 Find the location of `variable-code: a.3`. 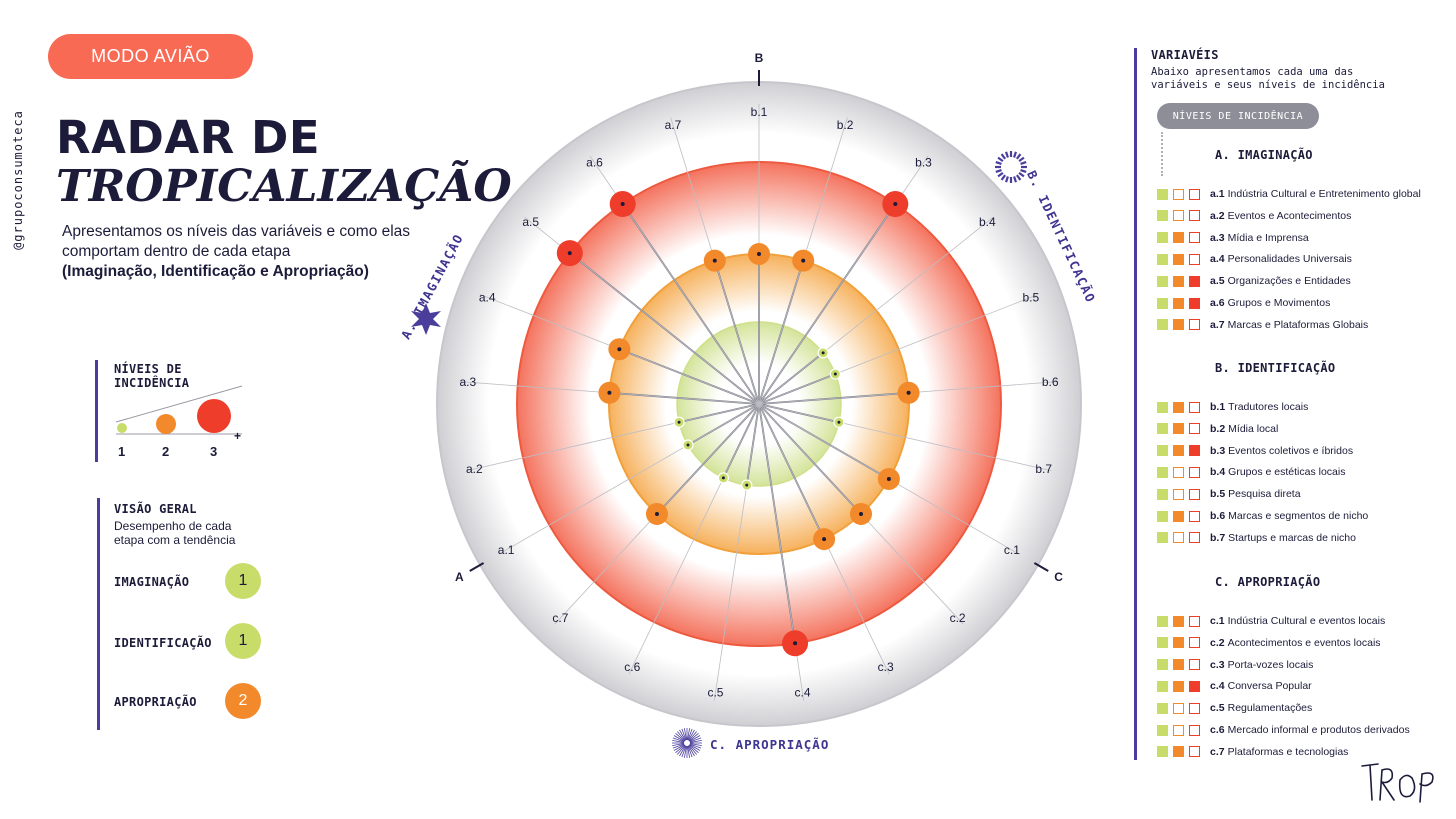

variable-code: a.3 is located at coordinates (1217, 237).